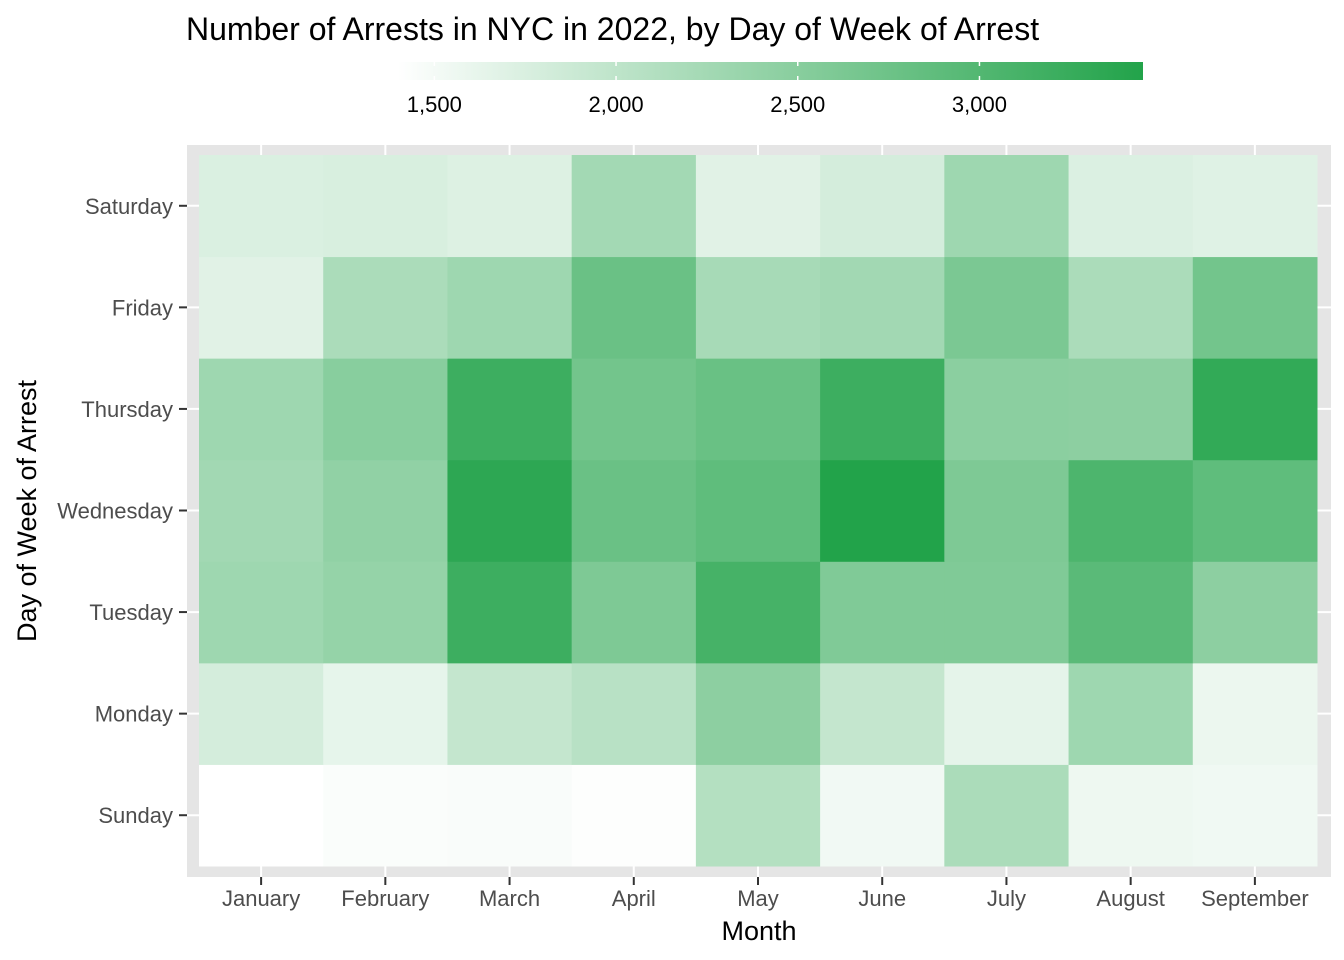 The image size is (1344, 960). What do you see at coordinates (797, 104) in the screenshot?
I see `legend-tick-label: 2,500` at bounding box center [797, 104].